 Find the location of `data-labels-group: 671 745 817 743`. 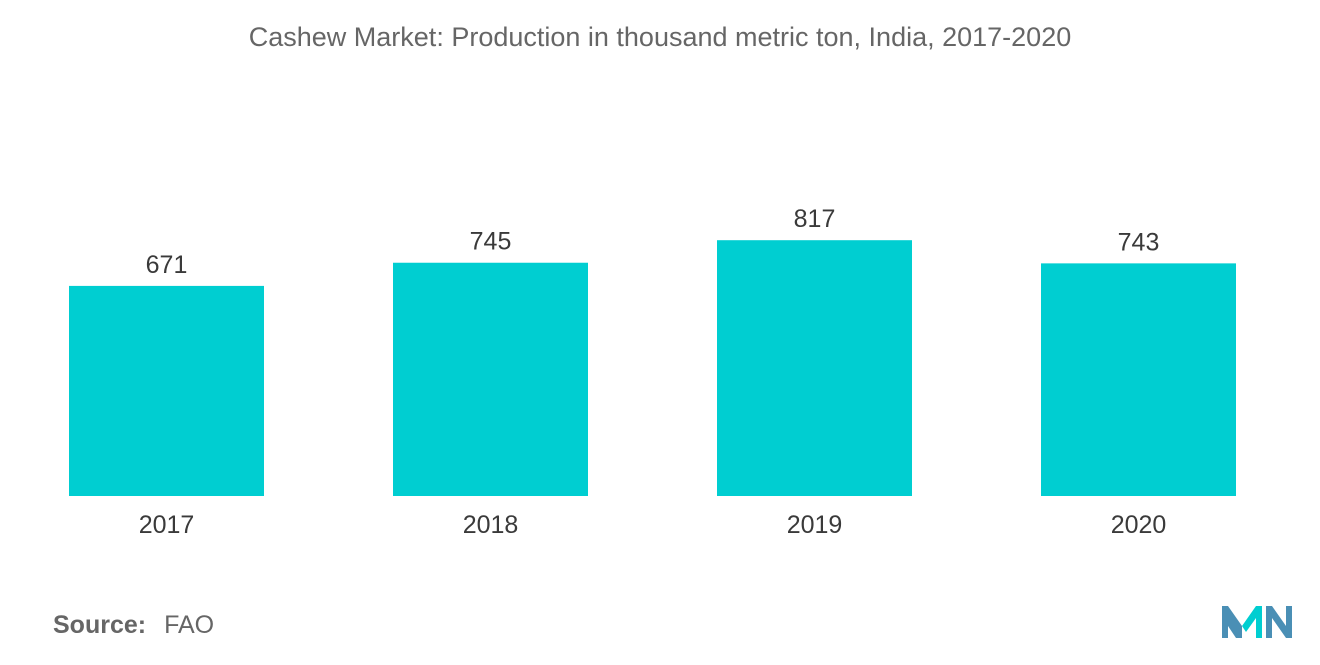

data-labels-group: 671 745 817 743 is located at coordinates (653, 242).